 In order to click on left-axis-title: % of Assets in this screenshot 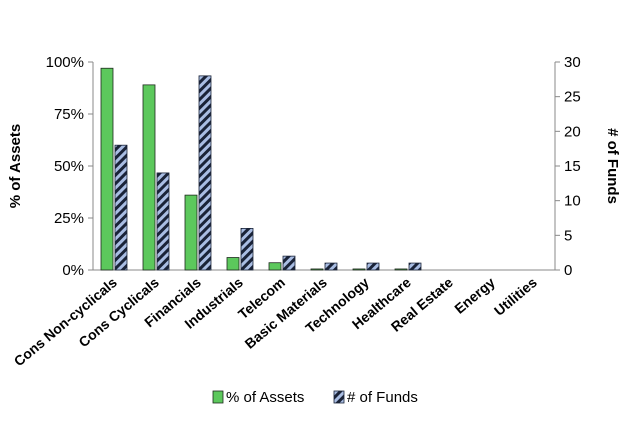, I will do `click(15, 166)`.